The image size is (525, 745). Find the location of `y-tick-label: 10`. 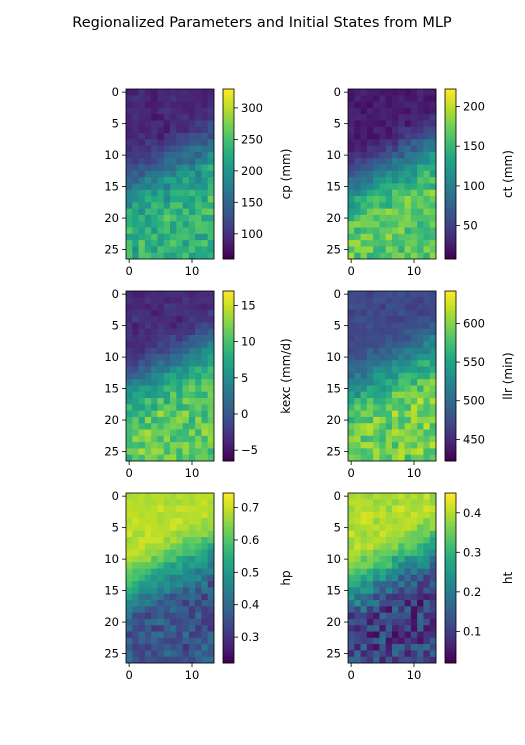

y-tick-label: 10 is located at coordinates (333, 559).